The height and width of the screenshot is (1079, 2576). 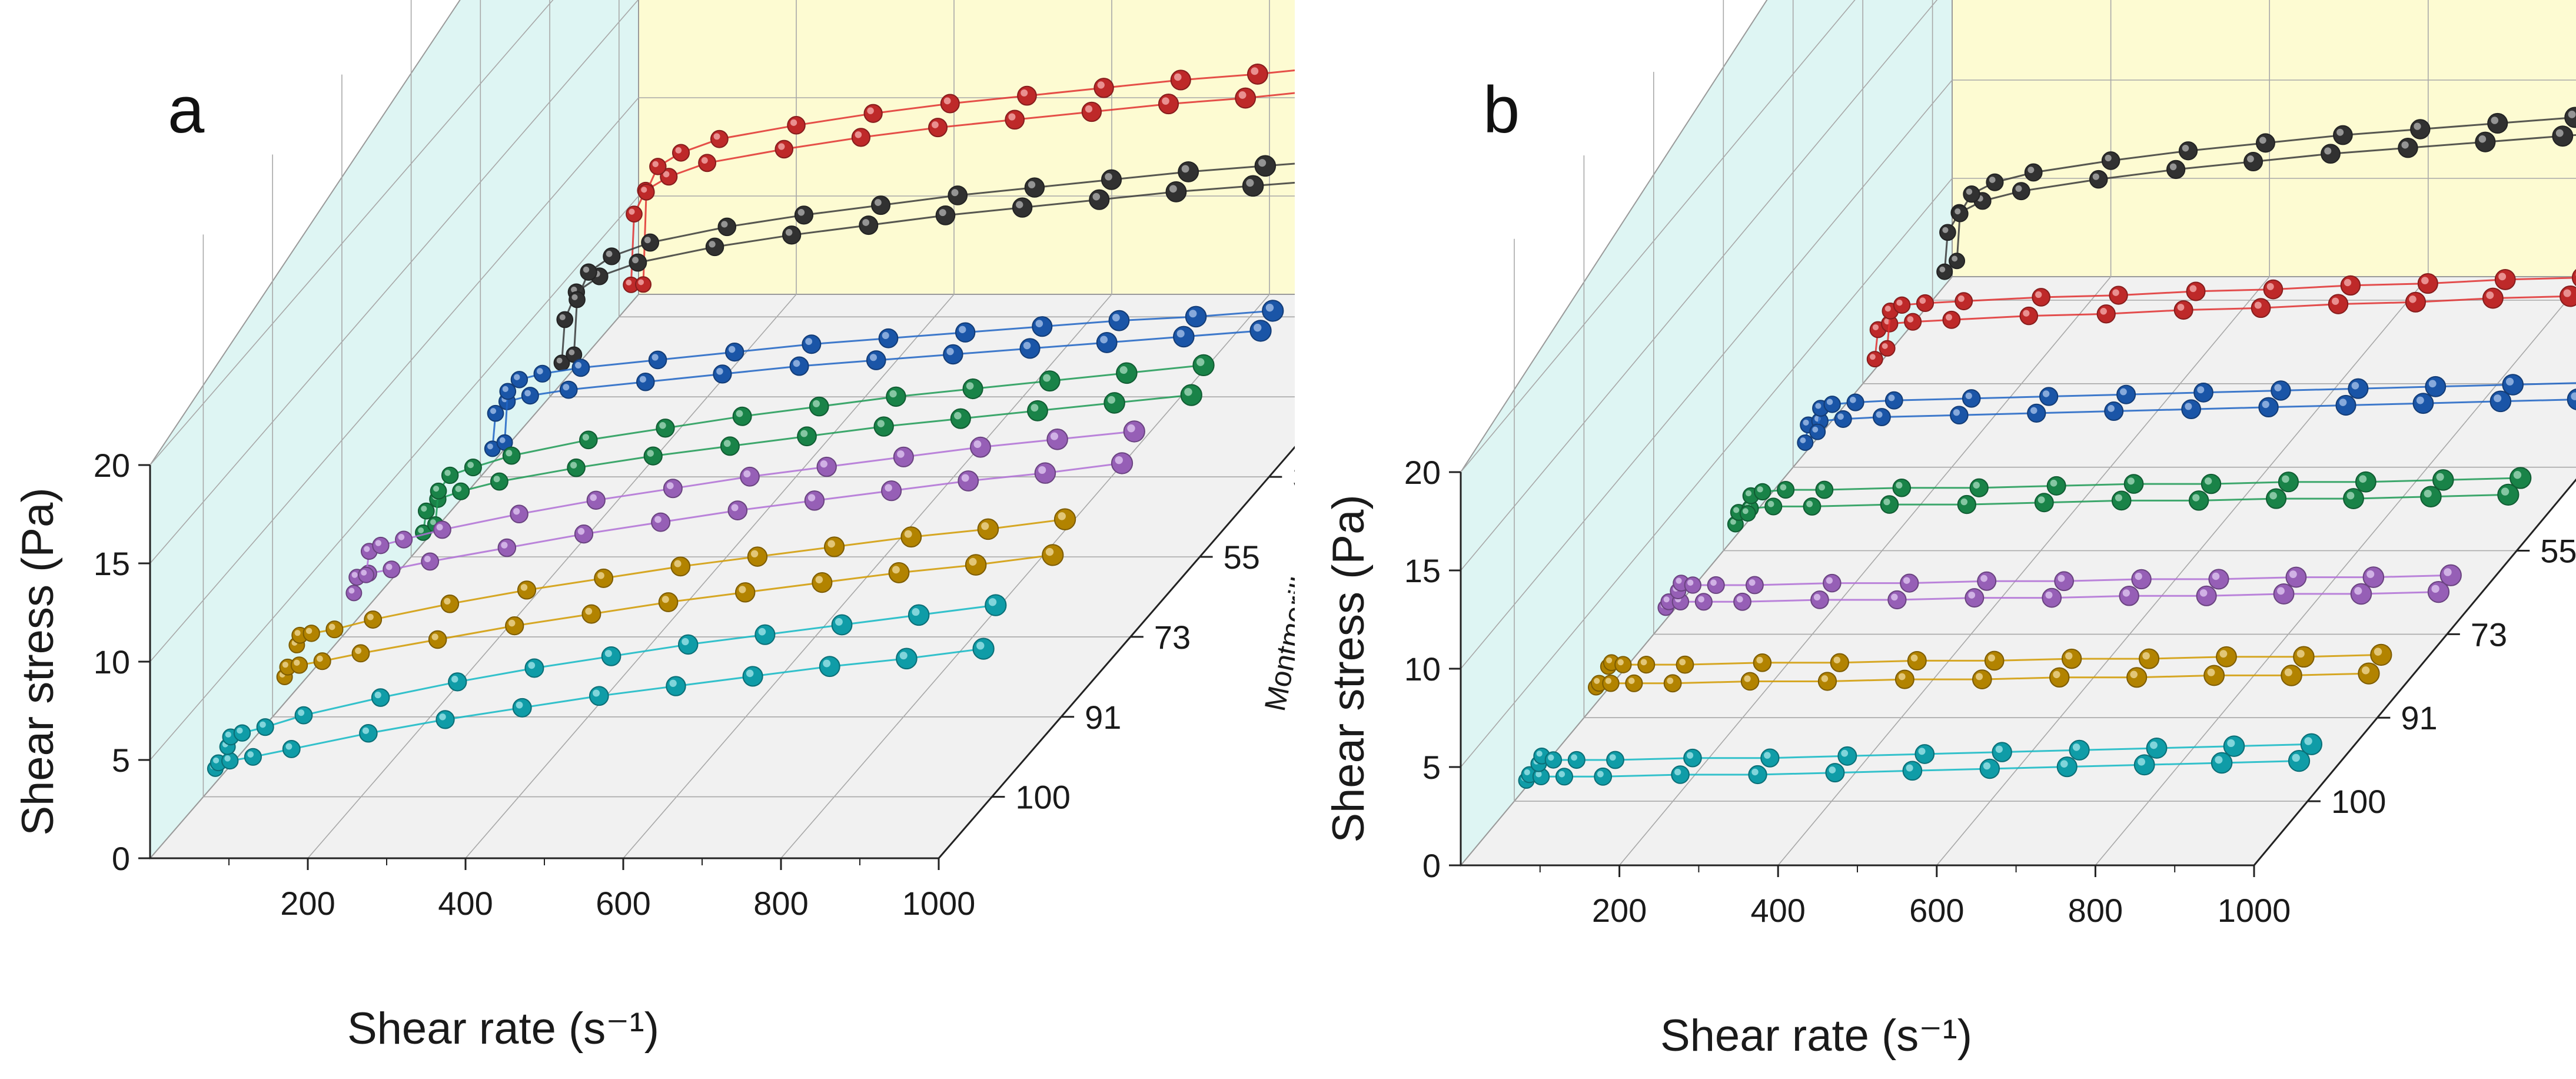 What do you see at coordinates (1042, 797) in the screenshot?
I see `depth-tick-label: 100` at bounding box center [1042, 797].